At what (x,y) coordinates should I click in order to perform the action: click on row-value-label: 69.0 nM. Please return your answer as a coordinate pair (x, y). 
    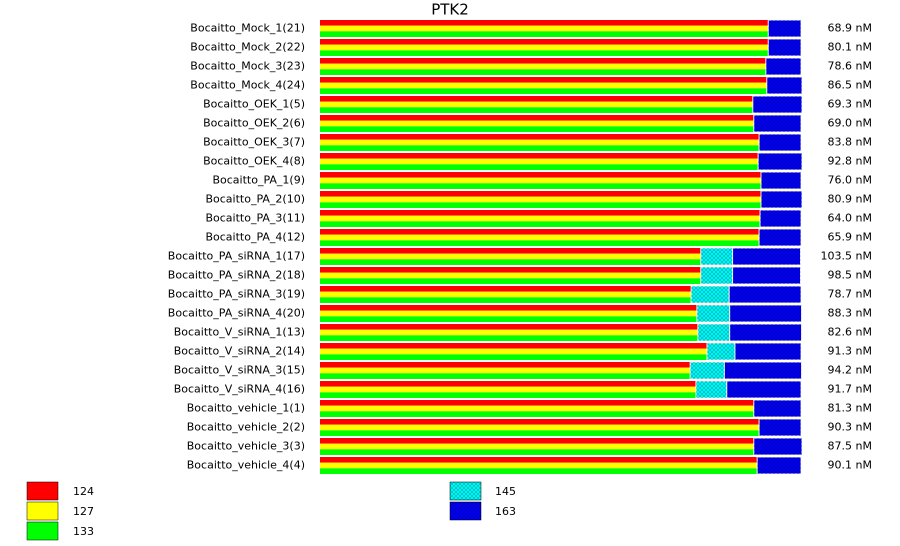
    Looking at the image, I should click on (850, 123).